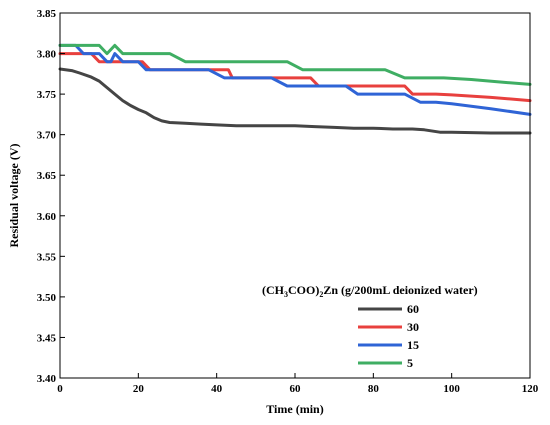 The width and height of the screenshot is (550, 425). I want to click on x-tick-label: 100, so click(451, 389).